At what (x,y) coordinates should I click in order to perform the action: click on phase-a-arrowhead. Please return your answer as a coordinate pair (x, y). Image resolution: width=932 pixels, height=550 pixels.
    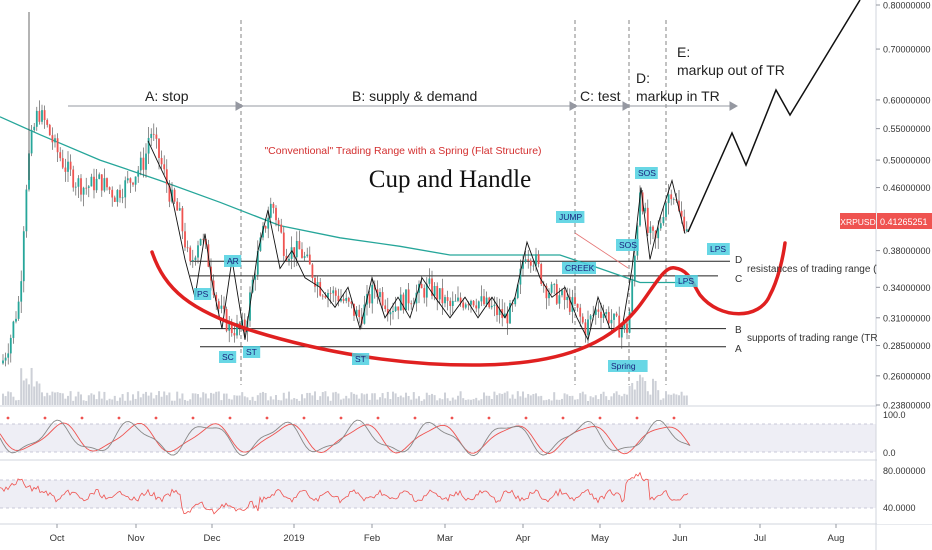
    Looking at the image, I should click on (240, 106).